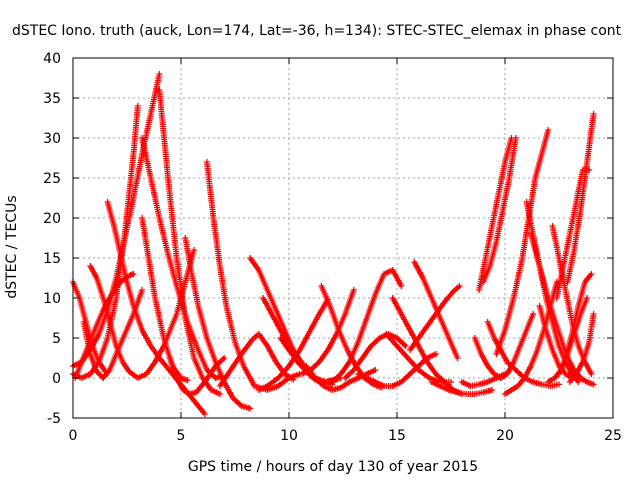  I want to click on x-axis-label: GPS time / hours of day 130 of year 2015, so click(333, 467).